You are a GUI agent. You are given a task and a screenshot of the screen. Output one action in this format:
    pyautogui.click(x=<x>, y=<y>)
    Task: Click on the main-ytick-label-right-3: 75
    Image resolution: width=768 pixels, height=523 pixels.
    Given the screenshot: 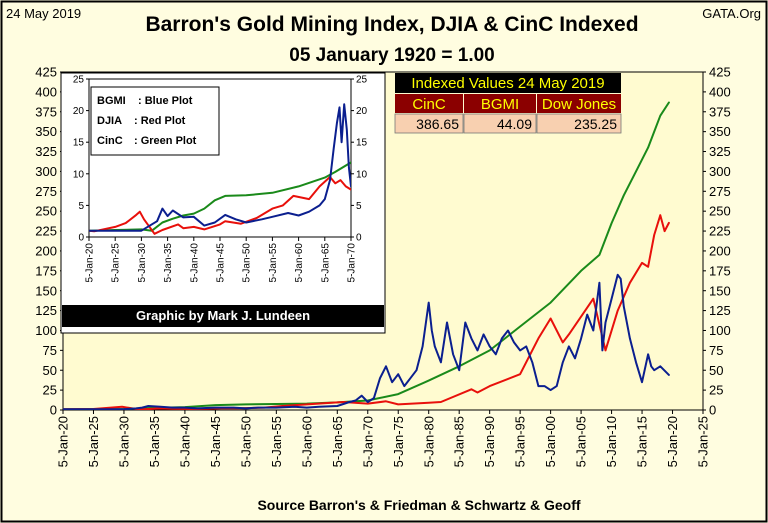 What is the action you would take?
    pyautogui.click(x=716, y=350)
    